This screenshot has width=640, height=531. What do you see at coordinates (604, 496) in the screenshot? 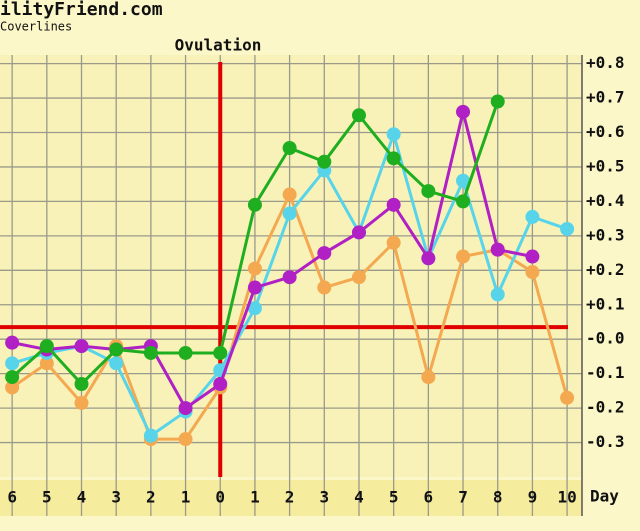
I see `x-axis-label: Day` at bounding box center [604, 496].